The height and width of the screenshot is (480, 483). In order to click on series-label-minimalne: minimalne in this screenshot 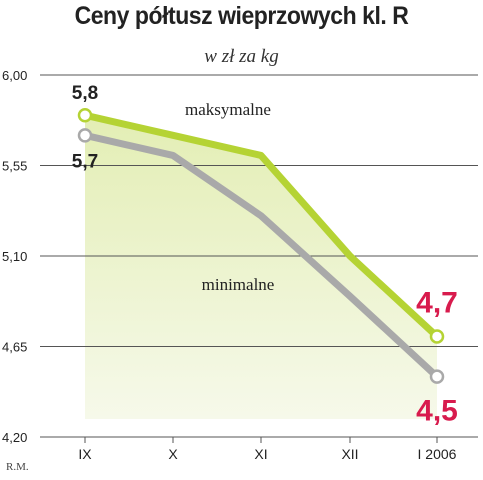, I will do `click(238, 284)`.